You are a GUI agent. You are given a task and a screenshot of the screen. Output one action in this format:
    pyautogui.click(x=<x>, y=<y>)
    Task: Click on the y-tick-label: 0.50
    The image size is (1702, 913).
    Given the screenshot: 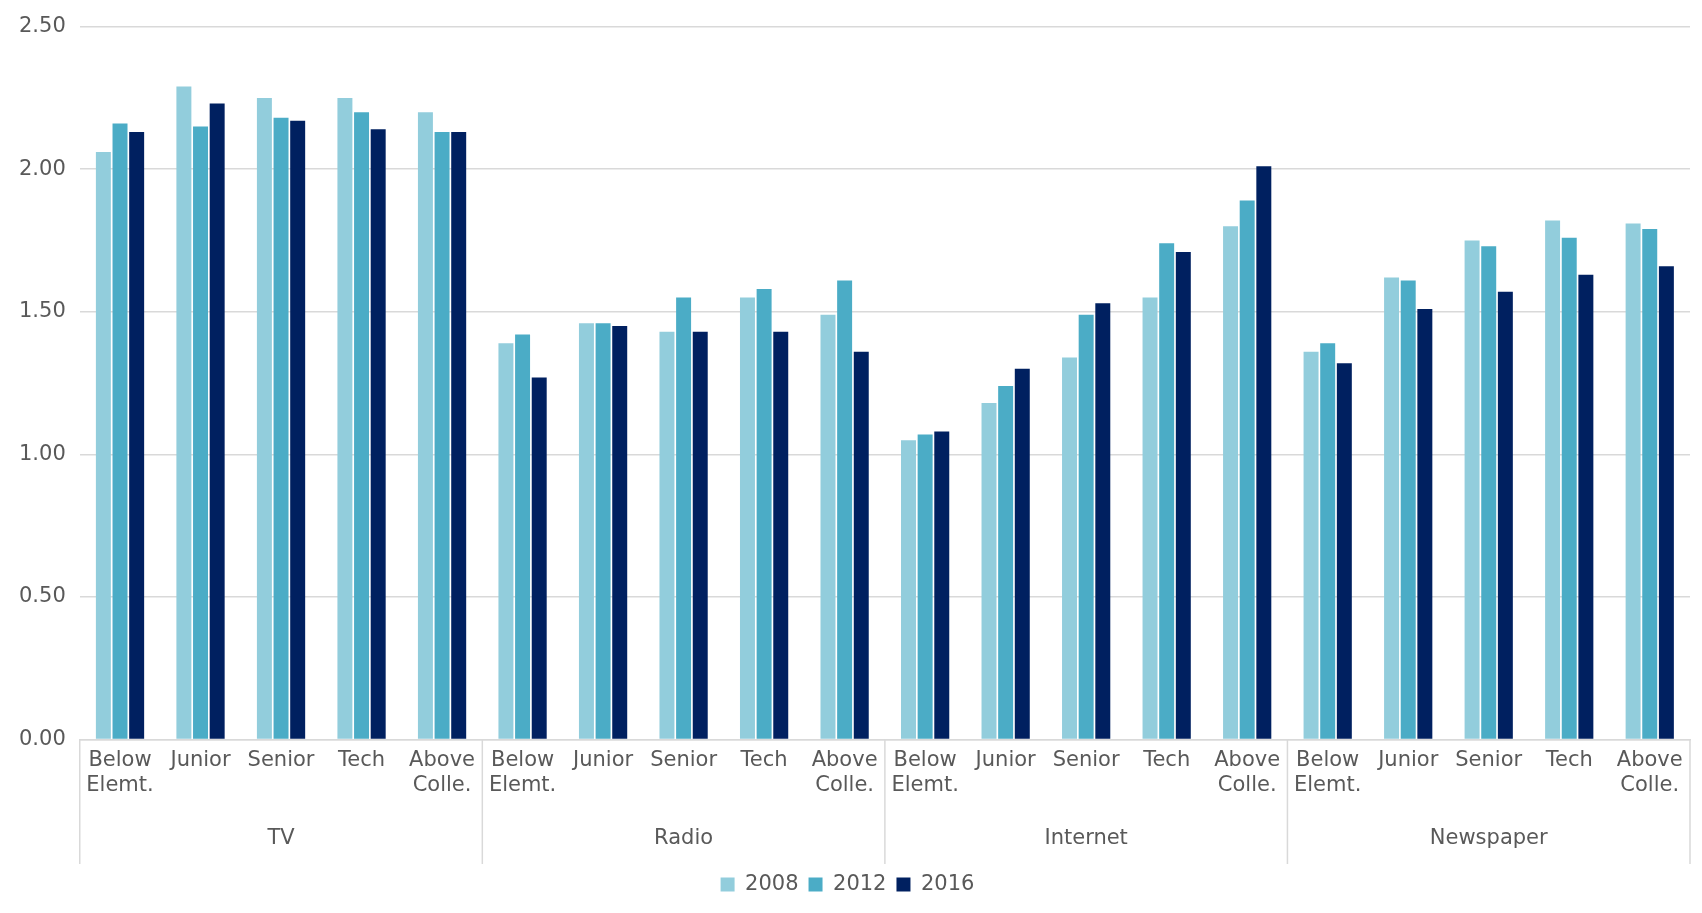 What is the action you would take?
    pyautogui.click(x=42, y=595)
    